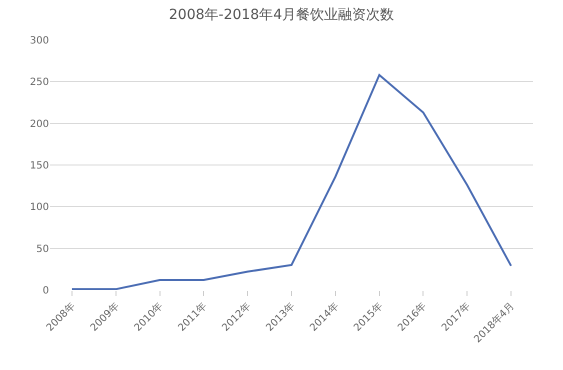 Image resolution: width=563 pixels, height=370 pixels. Describe the element at coordinates (39, 41) in the screenshot. I see `y-tick-label: 300` at that location.